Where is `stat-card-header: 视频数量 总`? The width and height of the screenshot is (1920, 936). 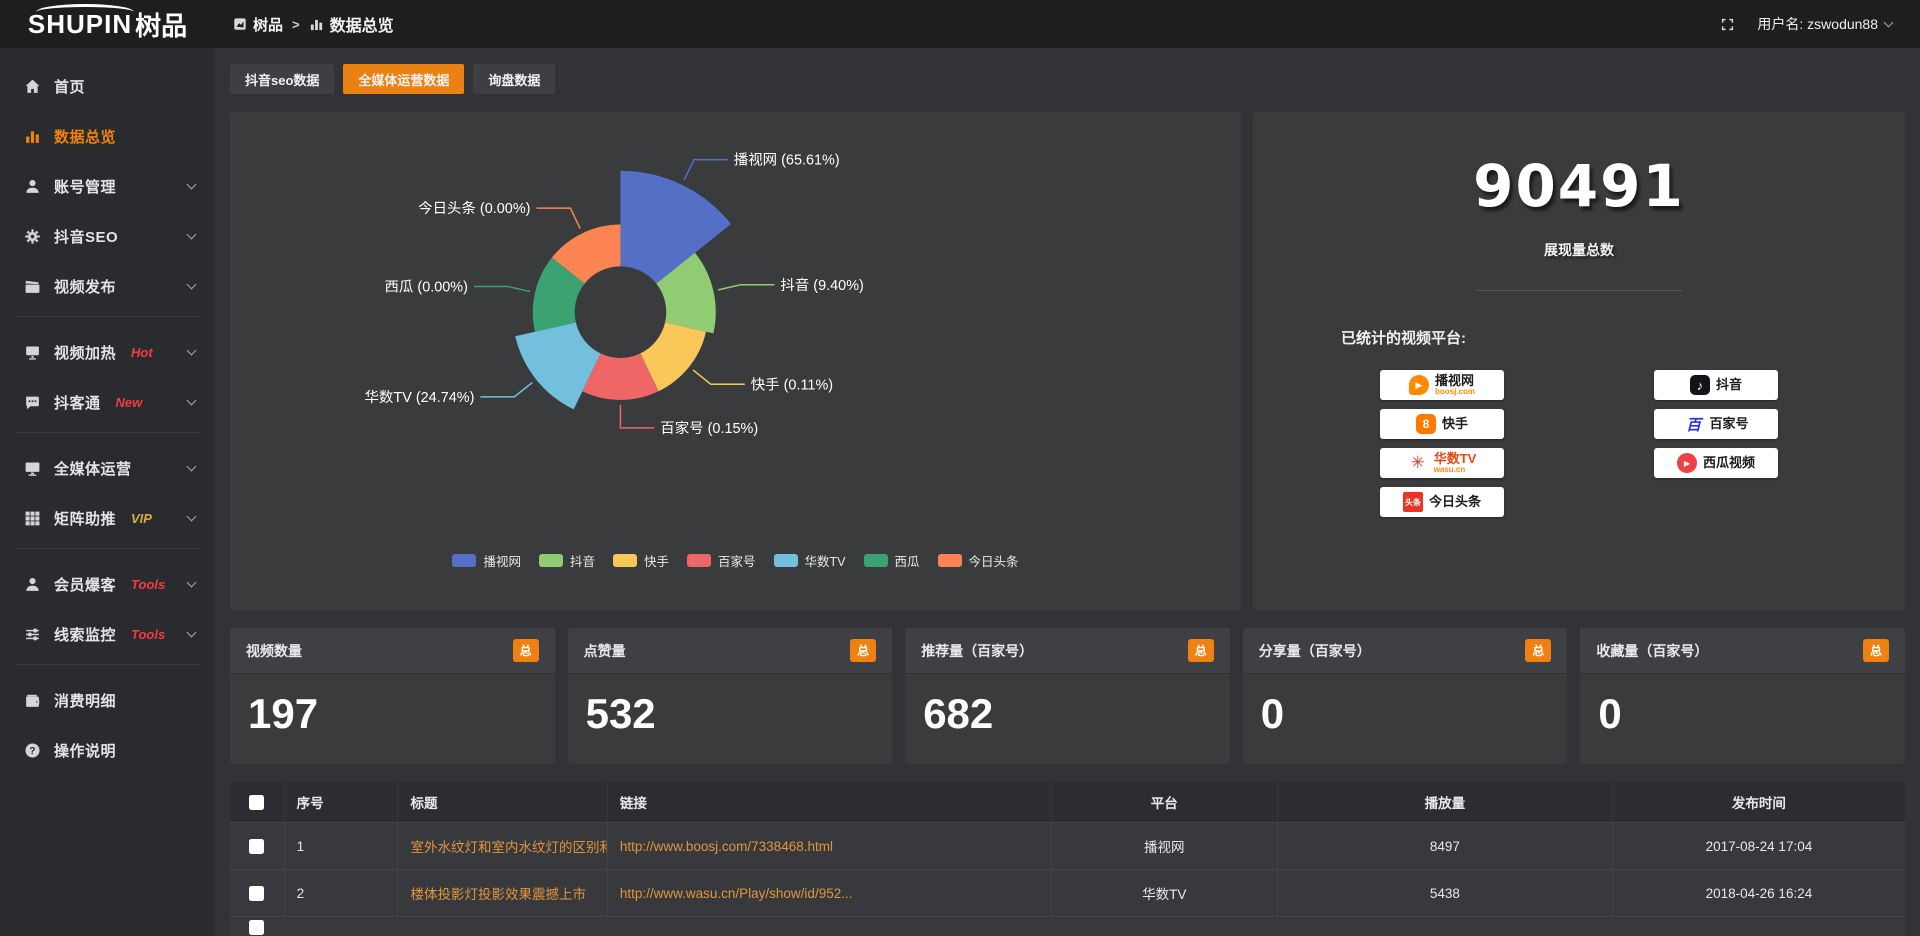
stat-card-header: 视频数量 总 is located at coordinates (392, 651).